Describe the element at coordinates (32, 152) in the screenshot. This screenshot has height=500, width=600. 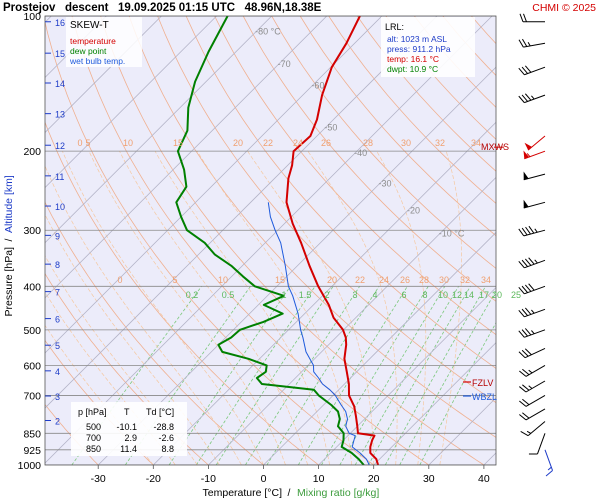
I see `pressure-tick-label: 200` at that location.